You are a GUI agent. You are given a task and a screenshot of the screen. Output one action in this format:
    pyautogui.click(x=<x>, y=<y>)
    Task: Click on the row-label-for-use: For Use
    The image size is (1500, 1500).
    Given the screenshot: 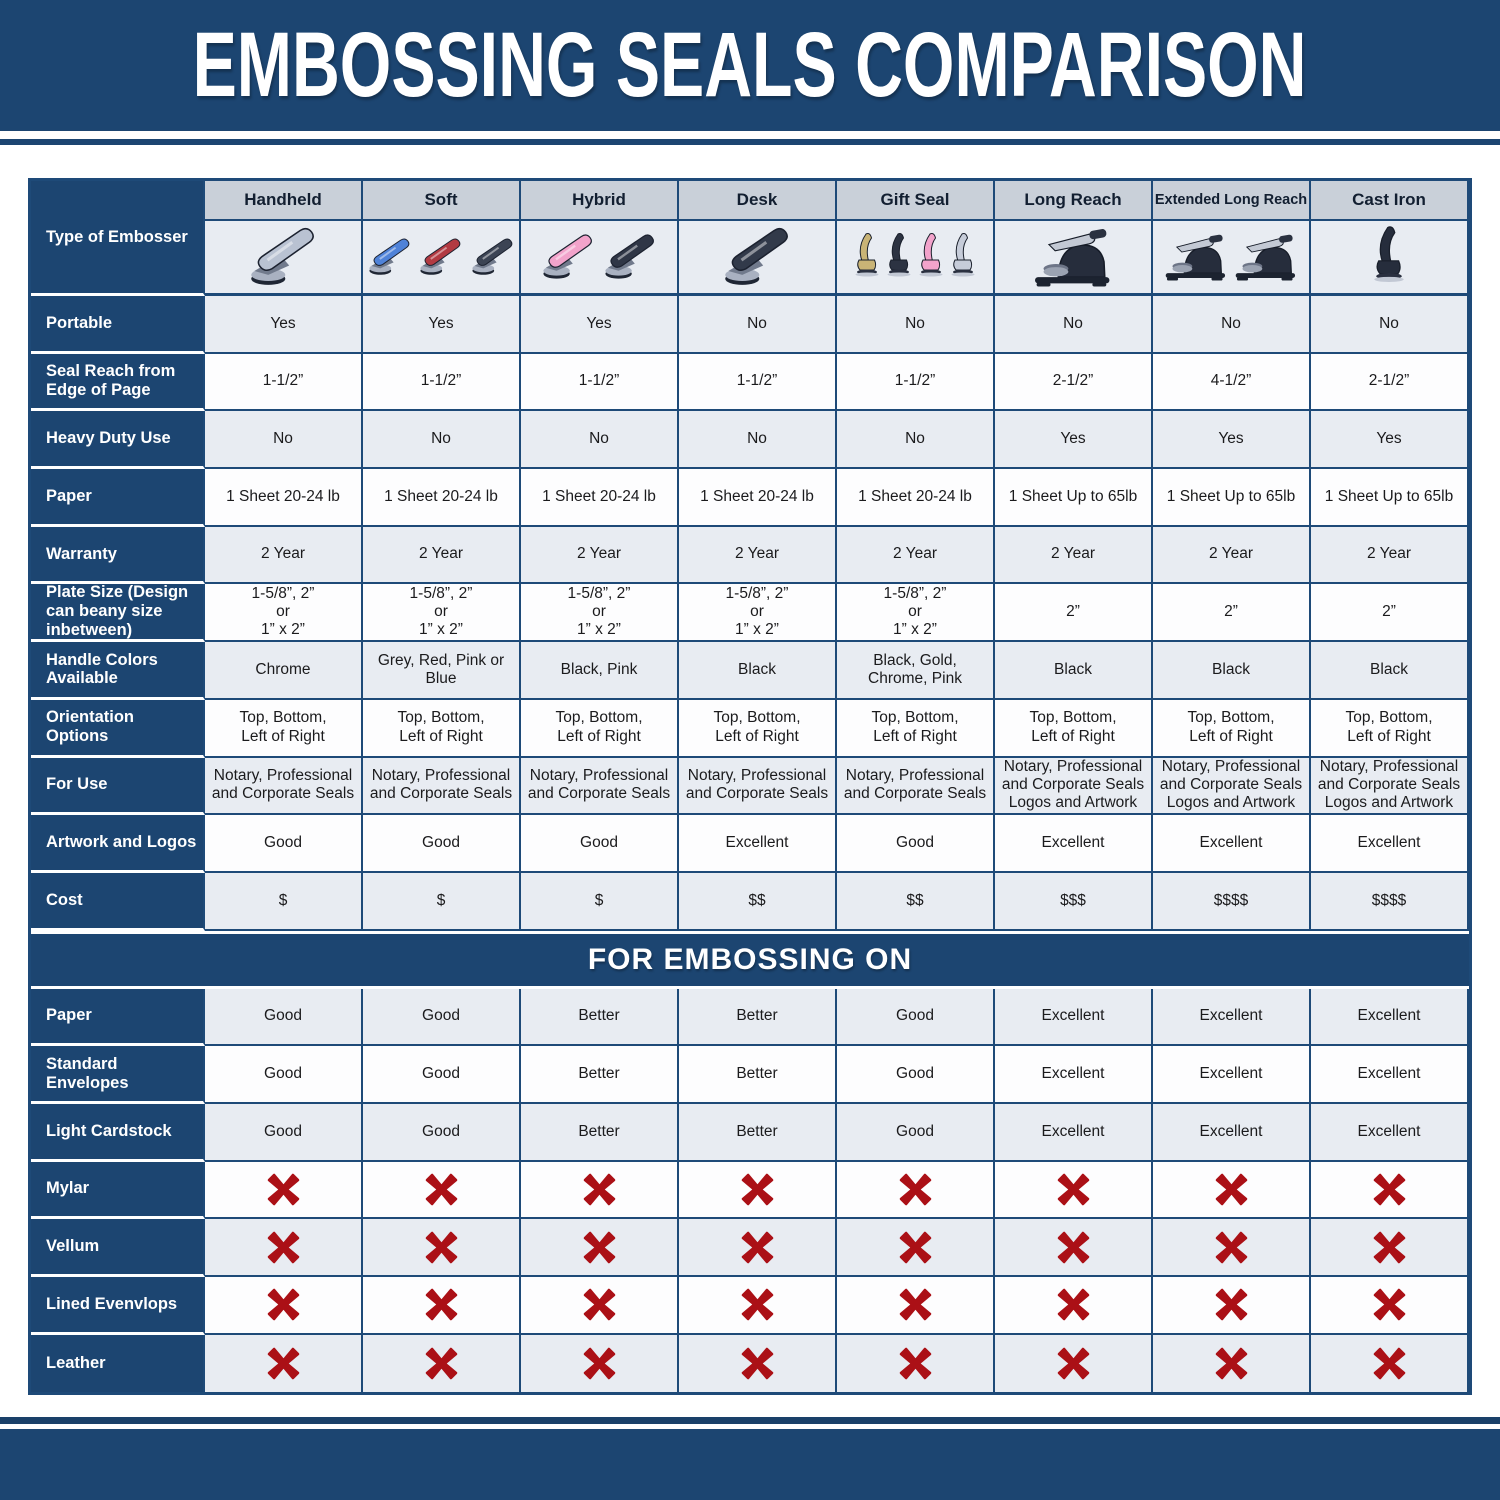 What is the action you would take?
    pyautogui.click(x=118, y=786)
    